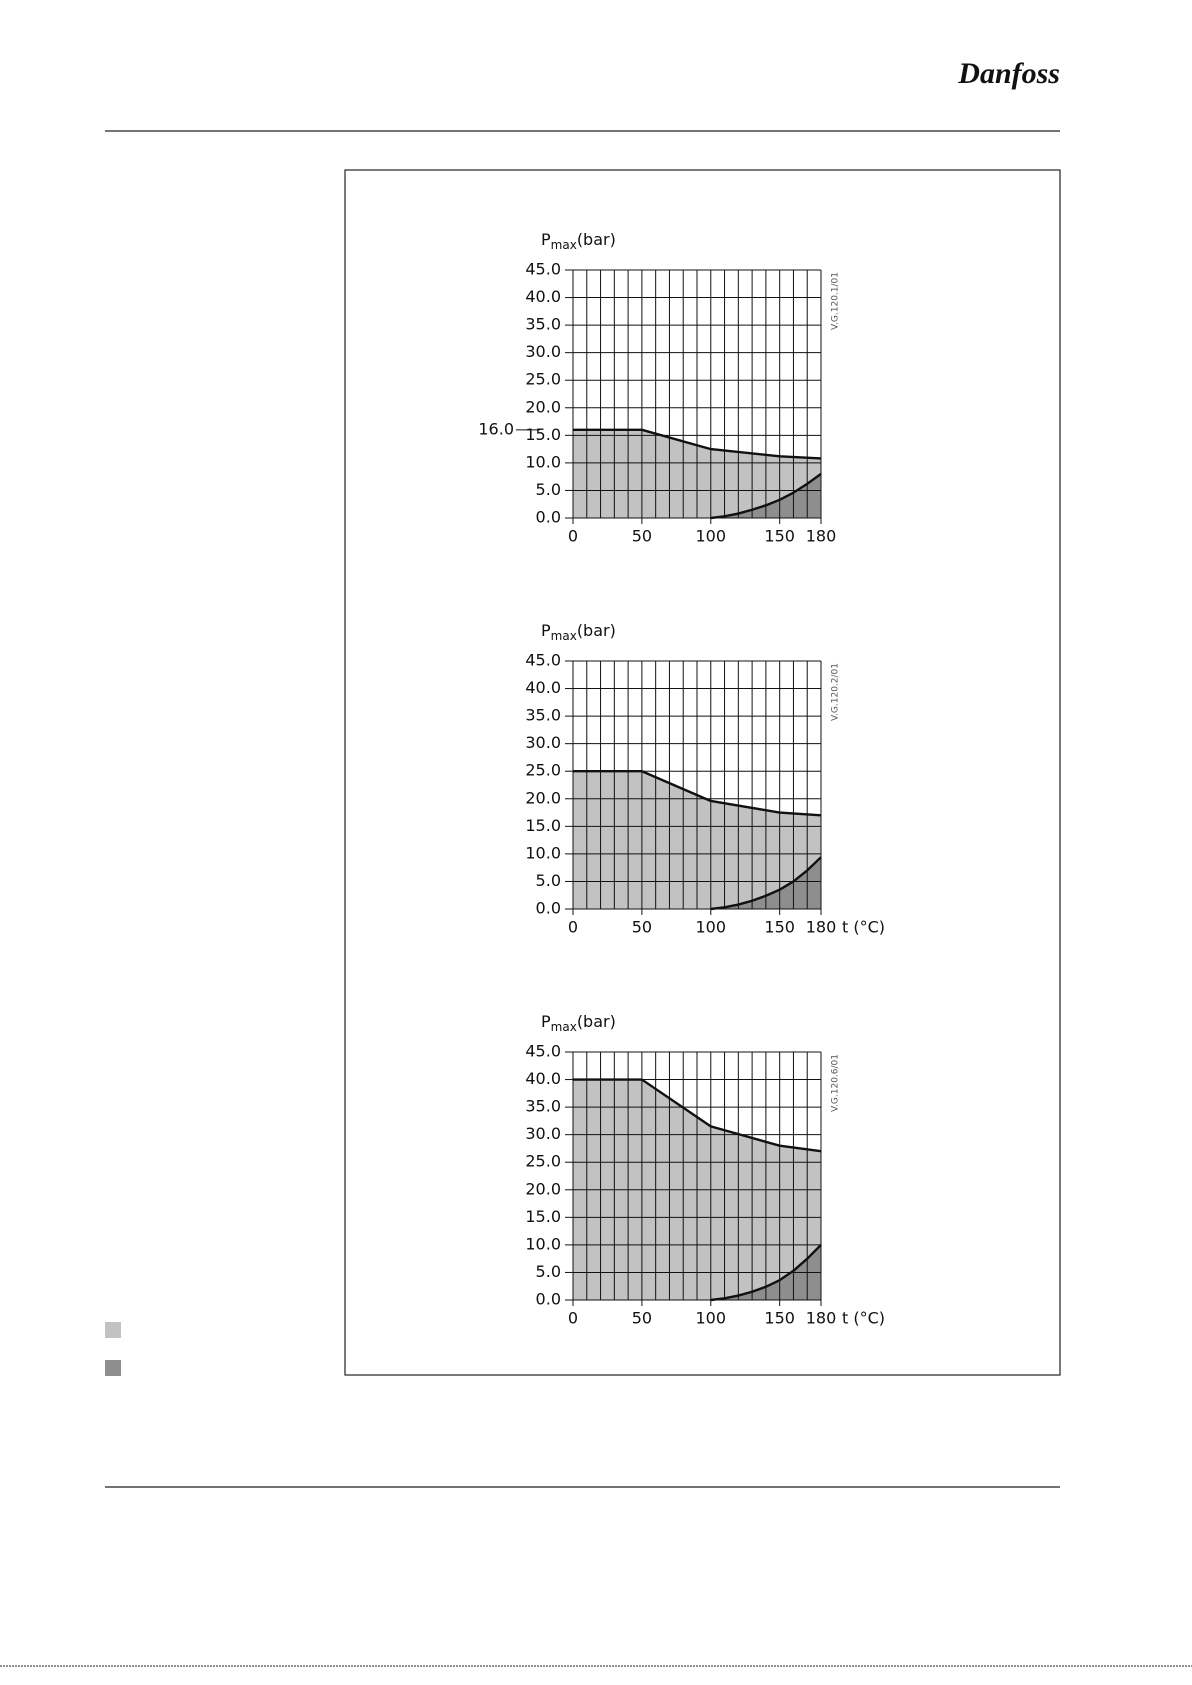 The height and width of the screenshot is (1685, 1192). I want to click on figure-code: V.G.120.6/01, so click(836, 1083).